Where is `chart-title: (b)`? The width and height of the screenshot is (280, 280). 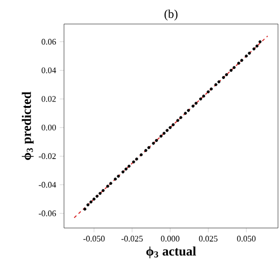
chart-title: (b) is located at coordinates (171, 15).